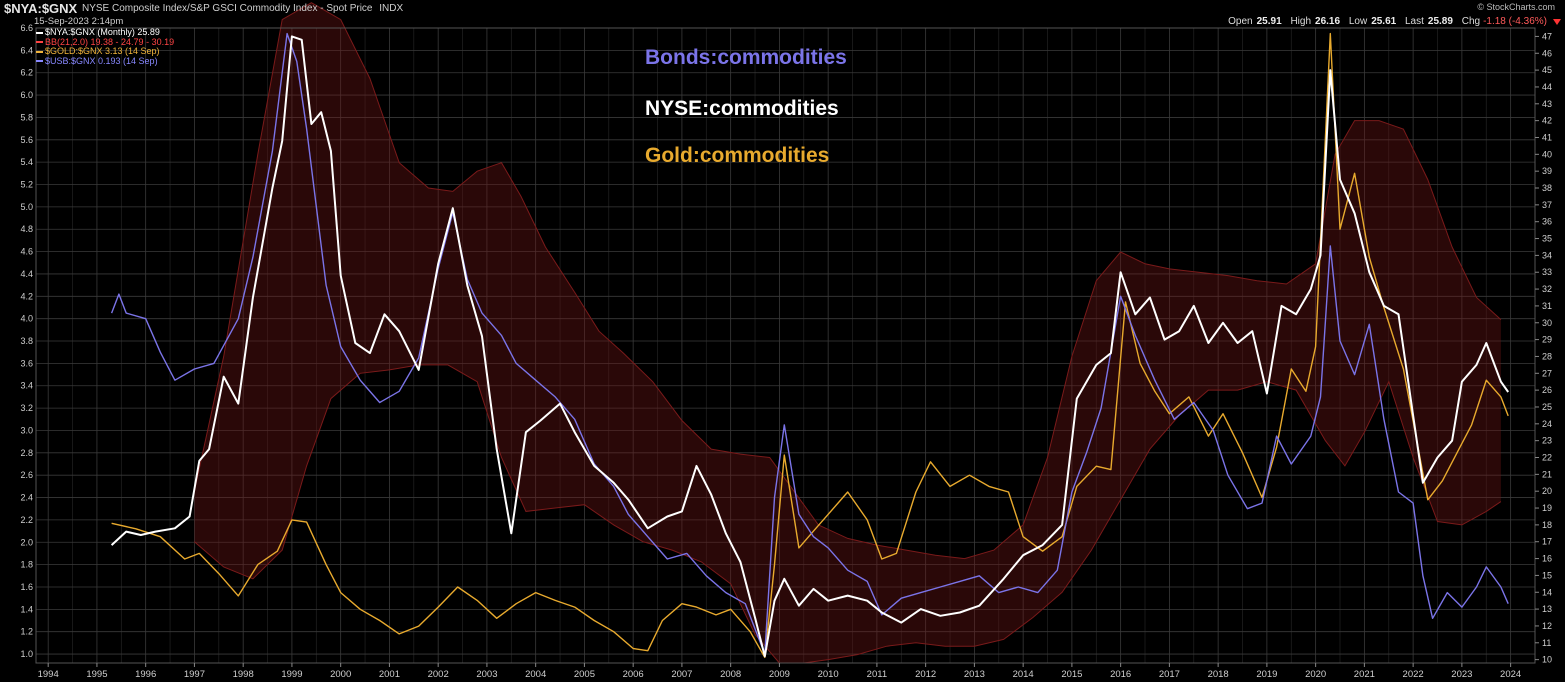 Image resolution: width=1565 pixels, height=682 pixels. I want to click on right-tick-label: 29, so click(1547, 340).